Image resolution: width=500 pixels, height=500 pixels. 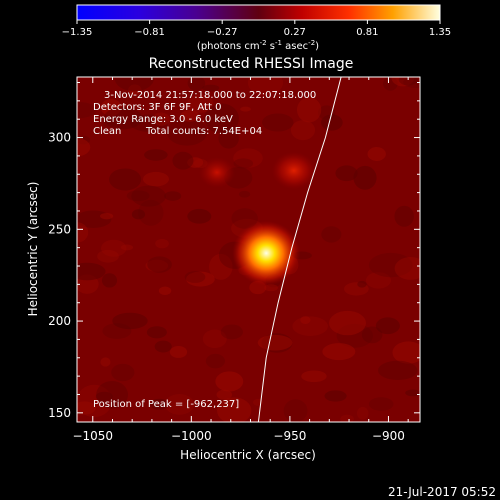 I want to click on y-tick-label: 300, so click(x=59, y=138).